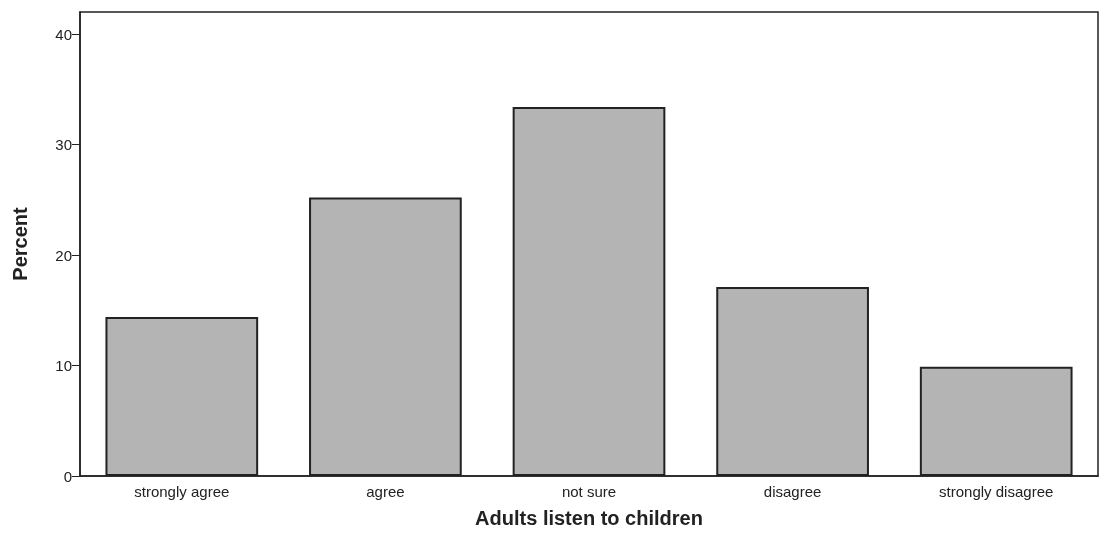 The height and width of the screenshot is (537, 1100). Describe the element at coordinates (63, 366) in the screenshot. I see `y-tick-label: 10` at that location.